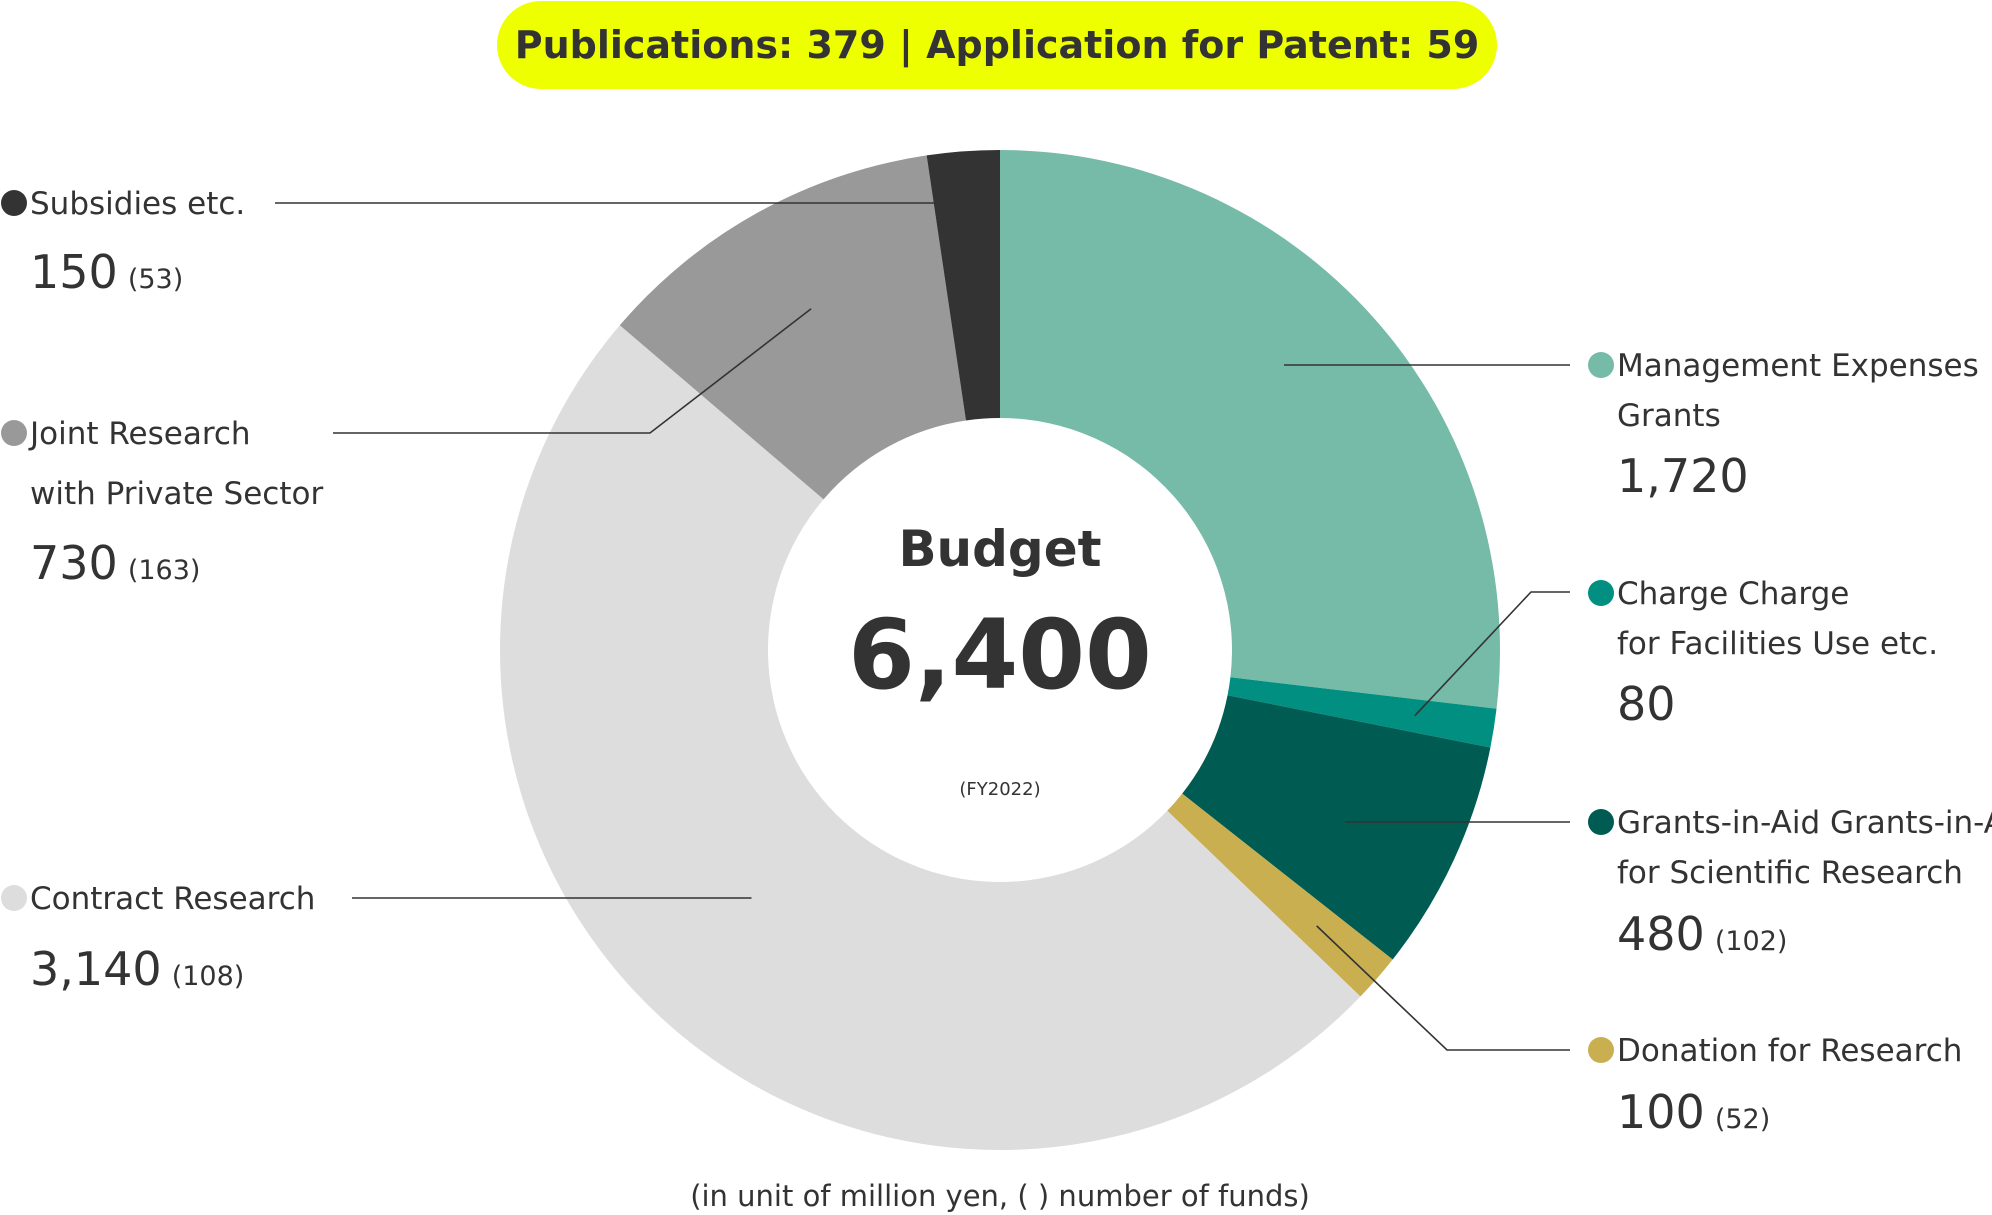  What do you see at coordinates (963, 285) in the screenshot?
I see `slice-subsidies` at bounding box center [963, 285].